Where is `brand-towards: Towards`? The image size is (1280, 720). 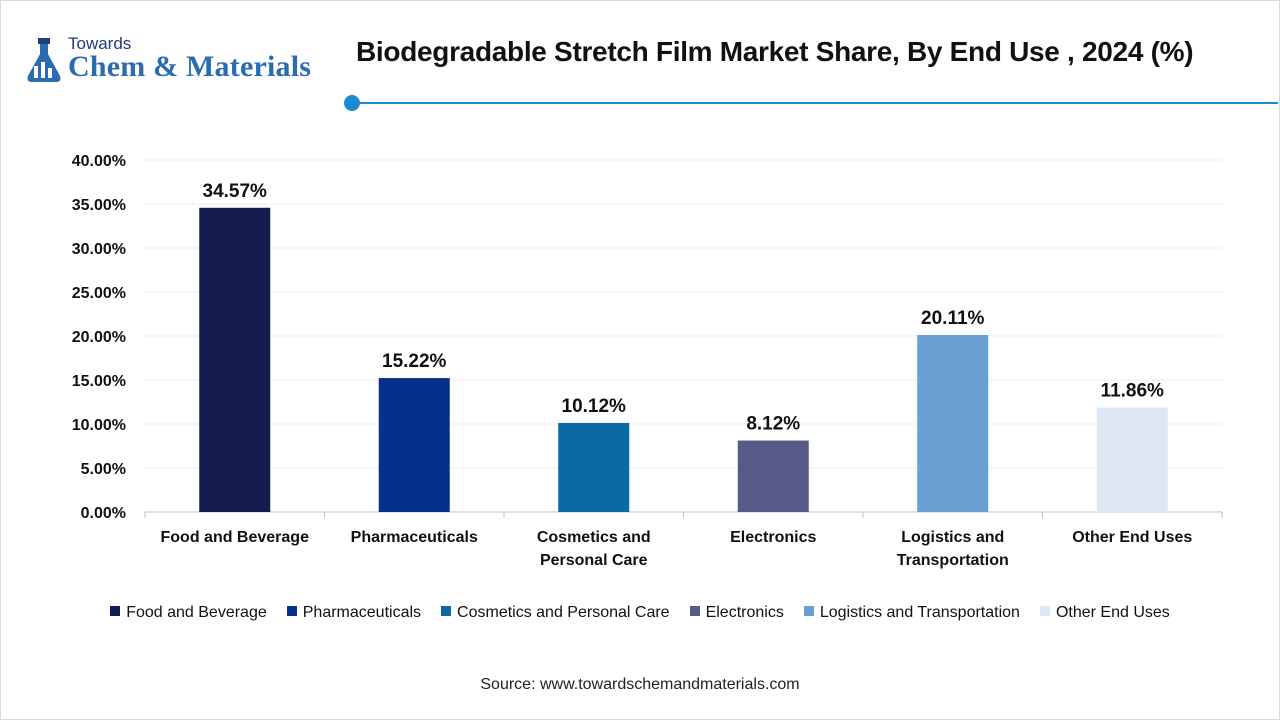 brand-towards: Towards is located at coordinates (100, 43).